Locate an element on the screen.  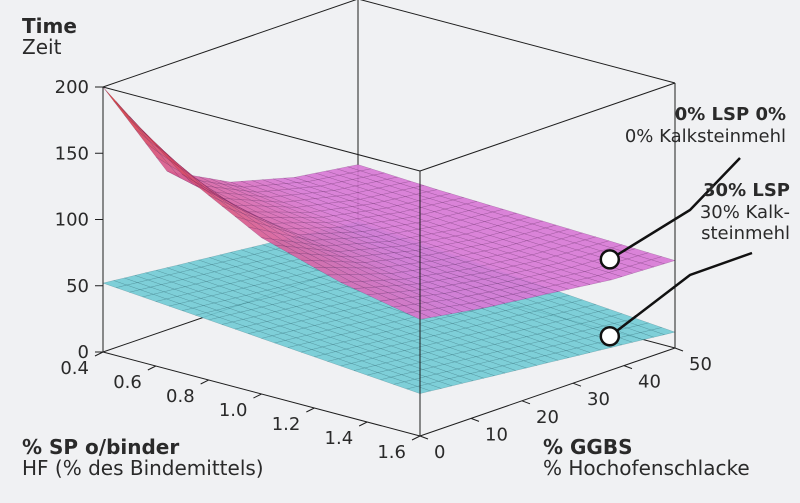
x-tick-label: 0.4 is located at coordinates (74, 368).